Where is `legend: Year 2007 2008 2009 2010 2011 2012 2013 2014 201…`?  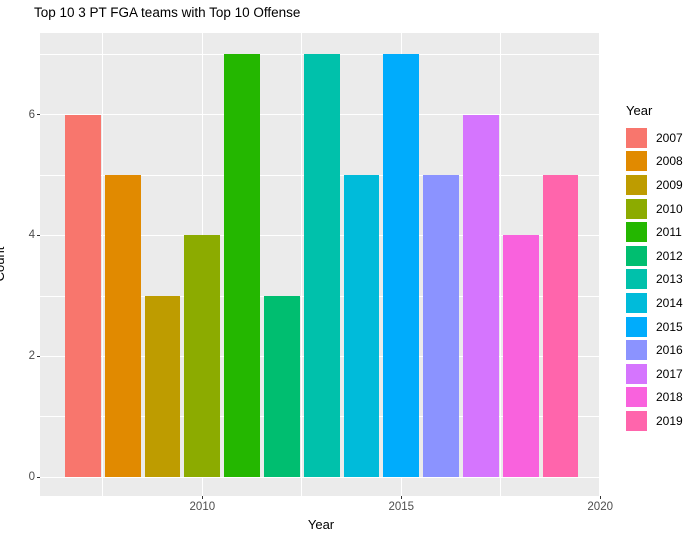 legend: Year 2007 2008 2009 2010 2011 2012 2013 2014 201… is located at coordinates (654, 268).